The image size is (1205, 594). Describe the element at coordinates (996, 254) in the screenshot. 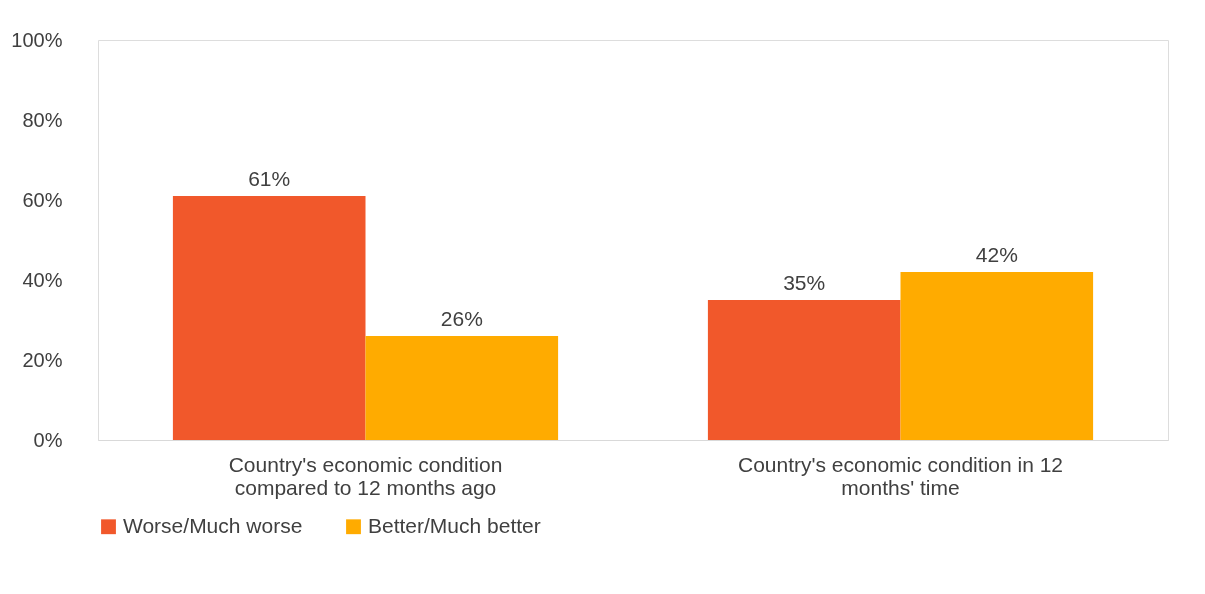

I see `data-label: 42%` at that location.